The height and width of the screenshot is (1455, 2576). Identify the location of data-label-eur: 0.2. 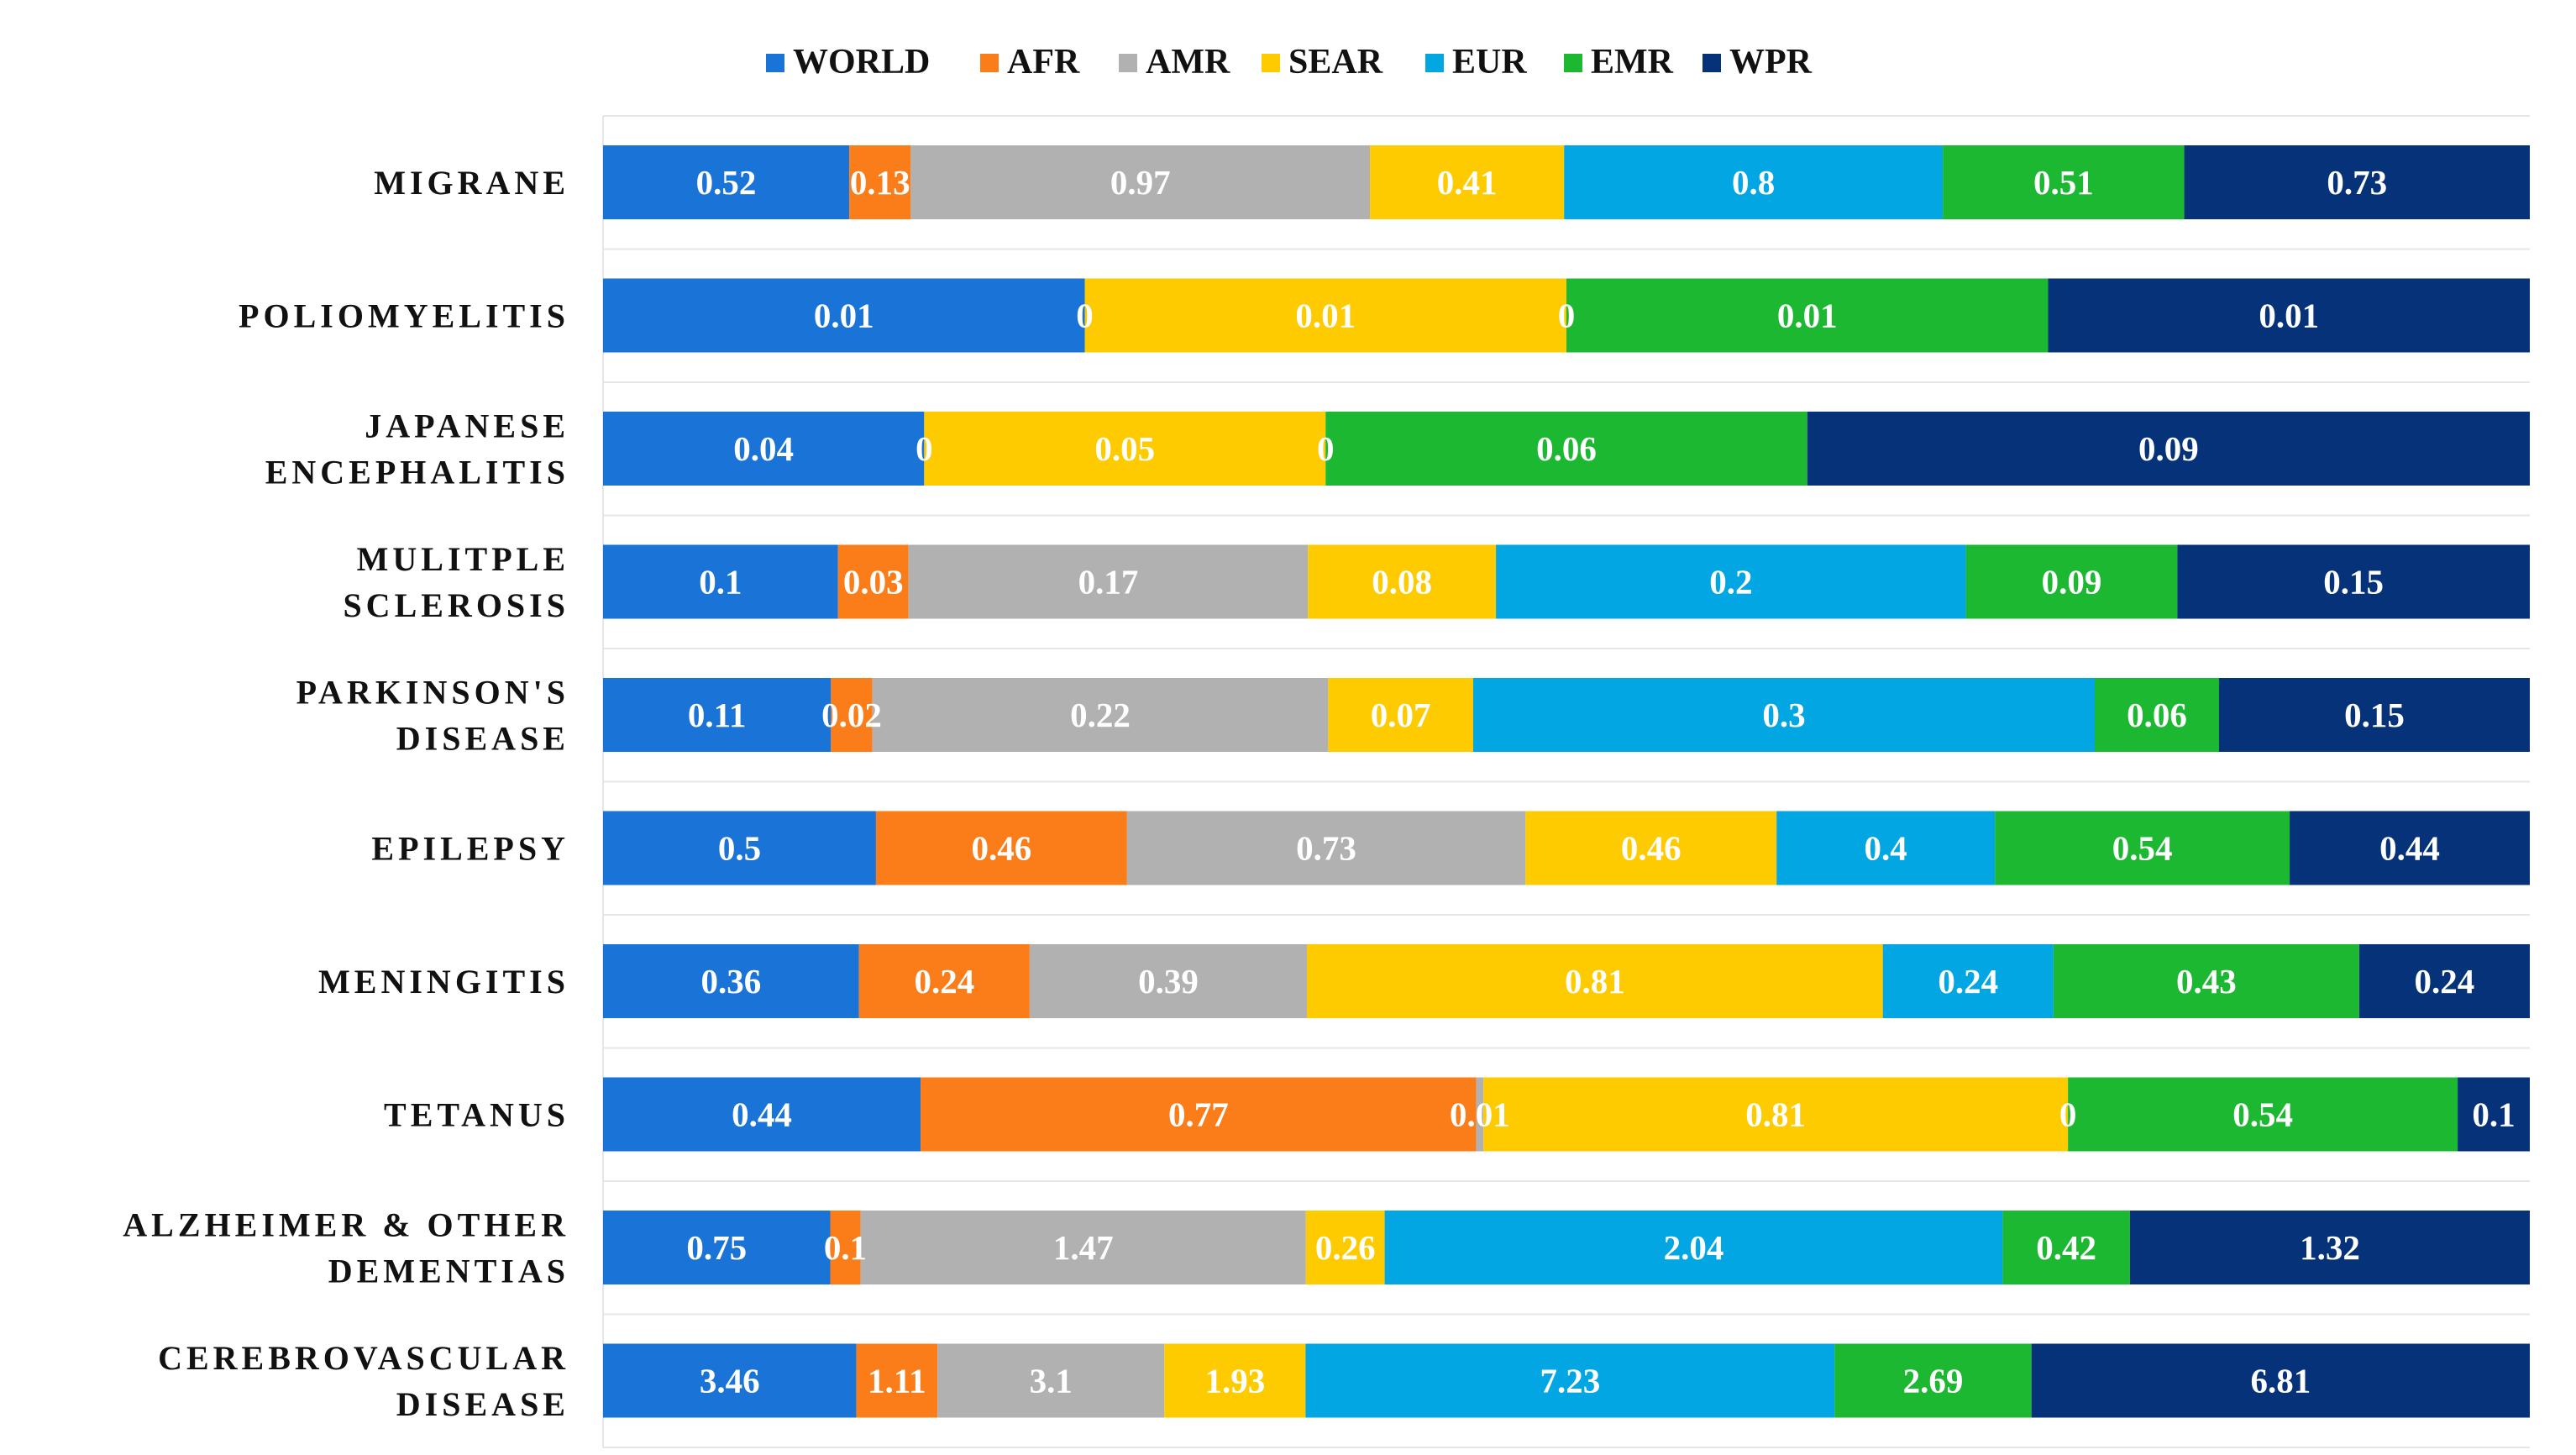
(1730, 582).